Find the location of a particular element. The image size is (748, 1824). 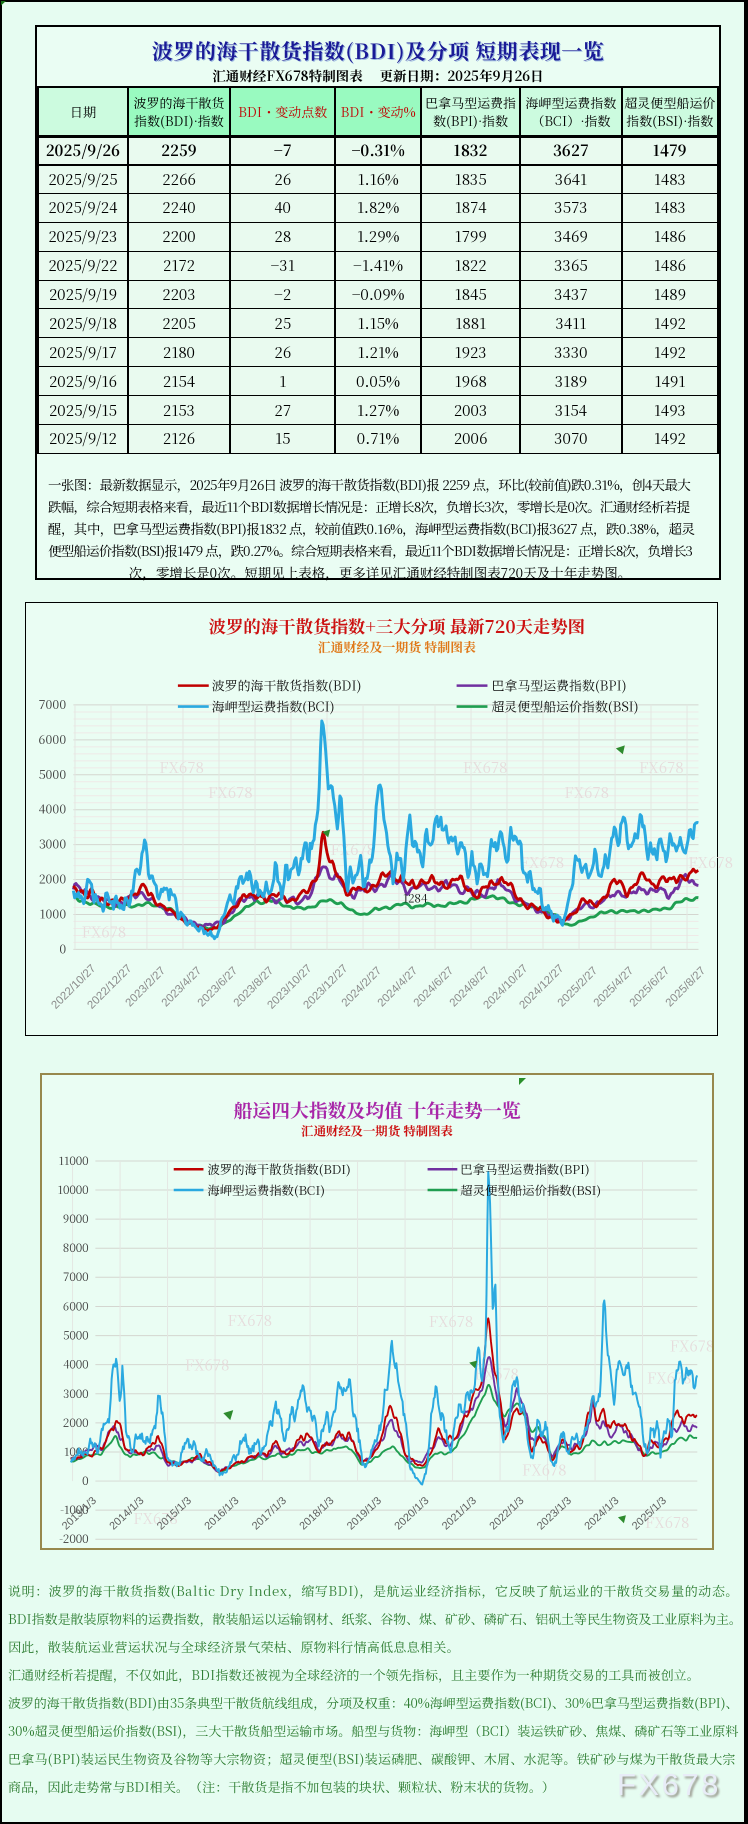

svg-text: 波罗的海干散货指数+三大分项 最新720天走势图 is located at coordinates (397, 625).